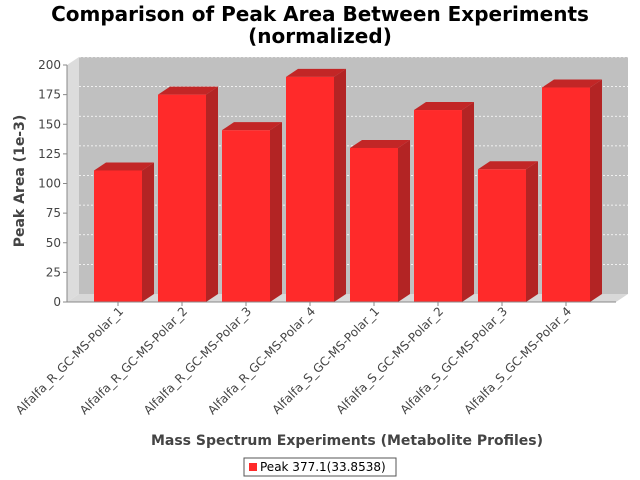  Describe the element at coordinates (453, 360) in the screenshot. I see `x-tick-label: Alfalfa_S_GC-MS-Polar_3` at that location.